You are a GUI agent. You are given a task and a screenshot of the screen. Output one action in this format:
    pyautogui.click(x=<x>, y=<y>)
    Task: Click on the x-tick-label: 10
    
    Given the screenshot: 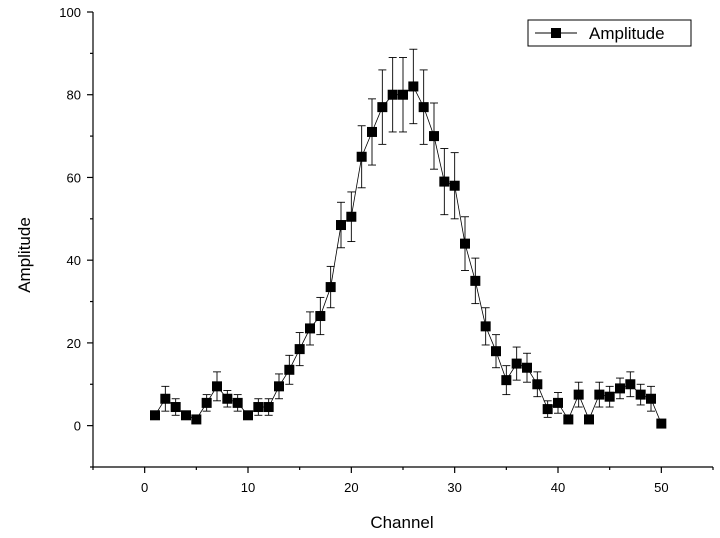 What is the action you would take?
    pyautogui.click(x=248, y=487)
    